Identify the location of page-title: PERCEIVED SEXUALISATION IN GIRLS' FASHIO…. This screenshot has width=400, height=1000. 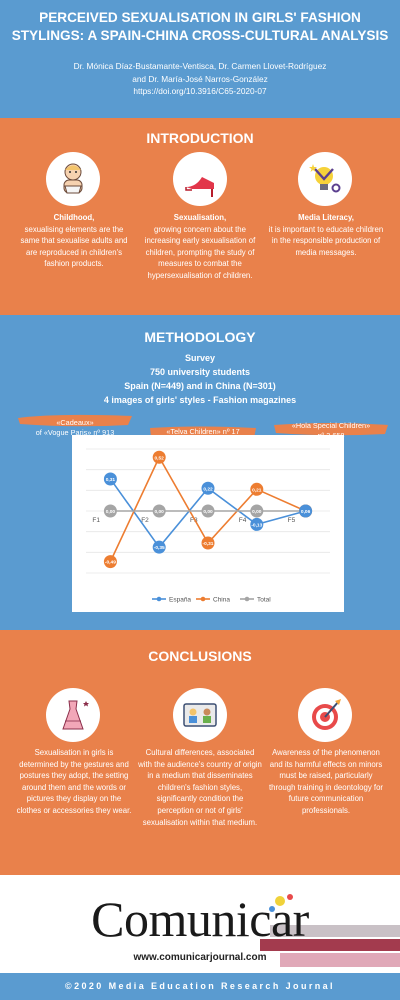
(200, 27).